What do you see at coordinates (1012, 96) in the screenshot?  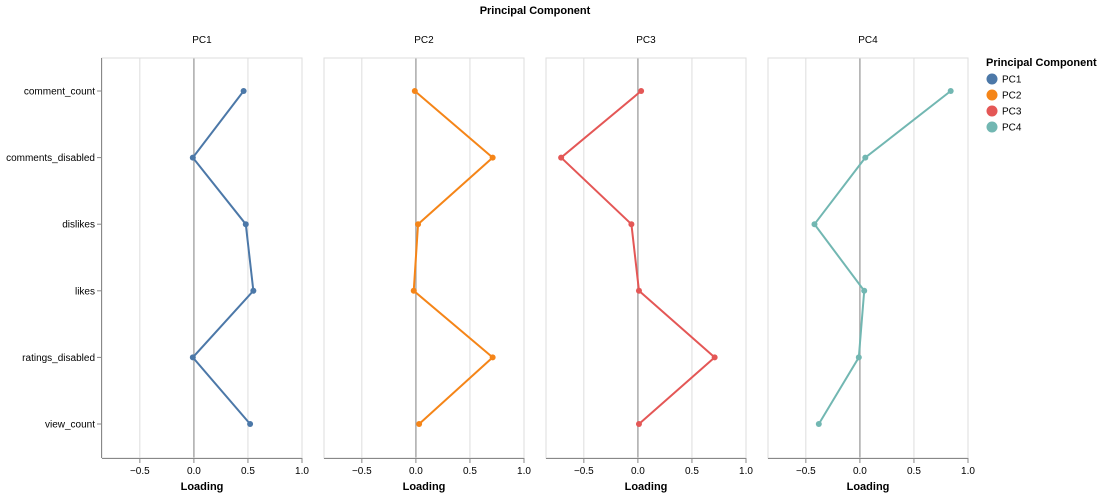 I see `legend-label: PC2` at bounding box center [1012, 96].